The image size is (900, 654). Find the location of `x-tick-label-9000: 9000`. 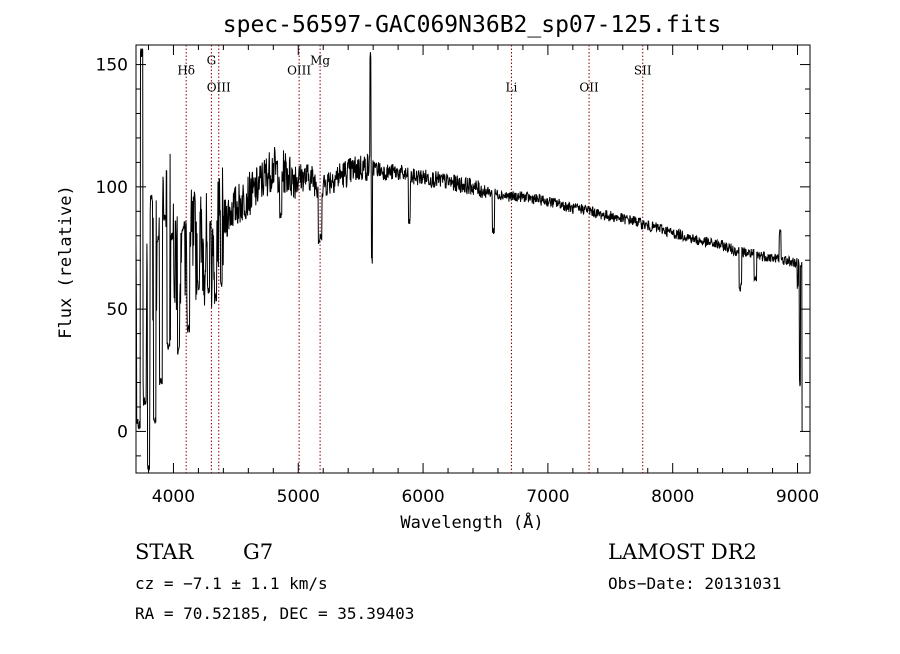

x-tick-label-9000: 9000 is located at coordinates (797, 497).